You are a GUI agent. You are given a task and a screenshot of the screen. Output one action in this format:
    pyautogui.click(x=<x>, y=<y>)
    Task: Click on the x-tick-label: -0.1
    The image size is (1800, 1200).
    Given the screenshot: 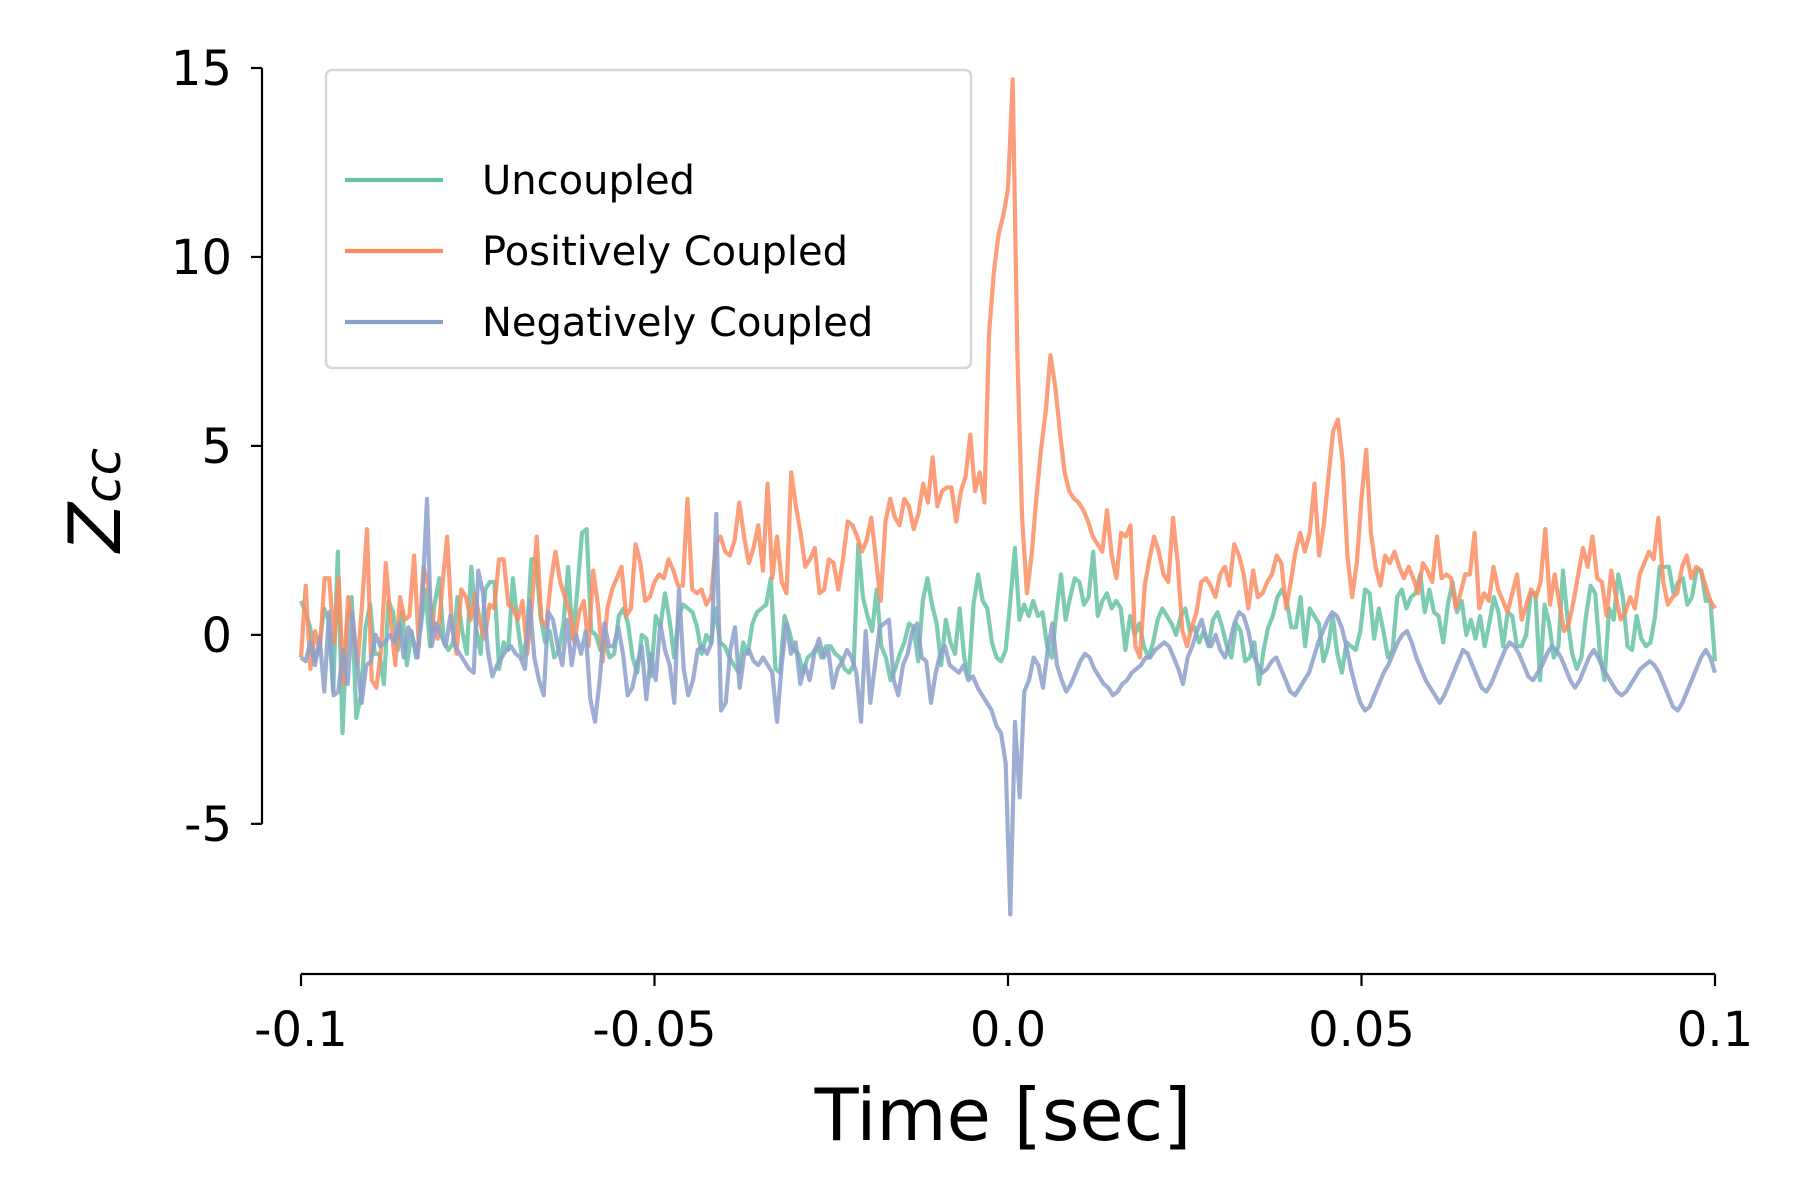 What is the action you would take?
    pyautogui.click(x=301, y=1030)
    